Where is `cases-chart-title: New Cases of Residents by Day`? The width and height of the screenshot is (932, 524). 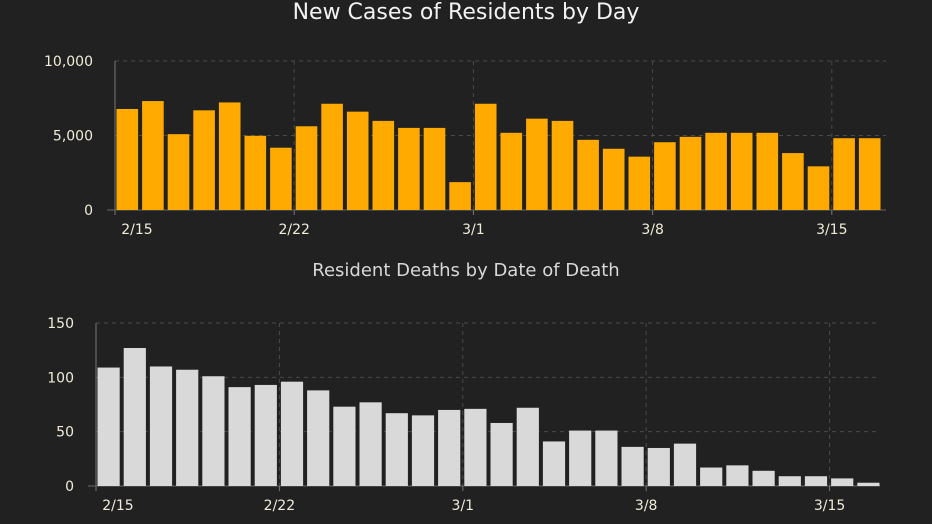
cases-chart-title: New Cases of Residents by Day is located at coordinates (466, 12).